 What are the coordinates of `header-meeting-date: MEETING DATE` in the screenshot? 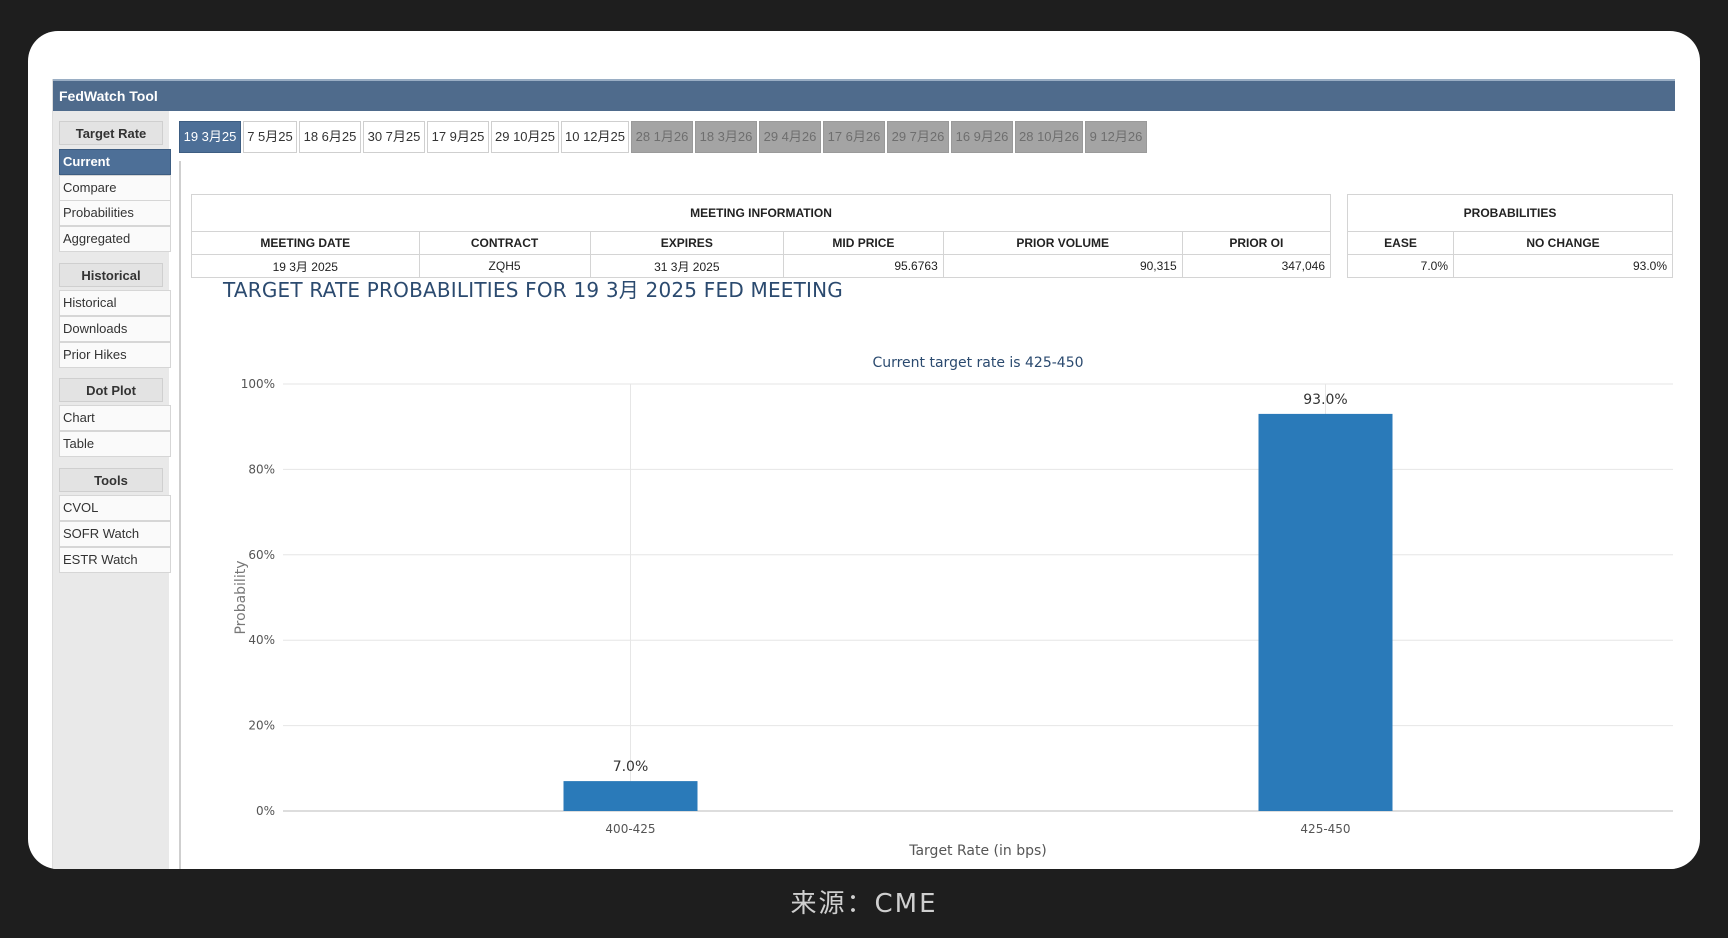 It's located at (305, 243).